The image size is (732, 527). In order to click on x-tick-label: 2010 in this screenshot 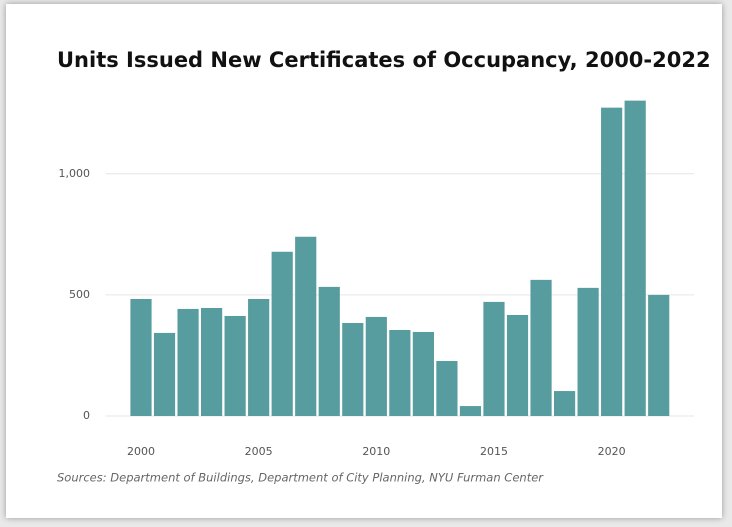, I will do `click(376, 451)`.